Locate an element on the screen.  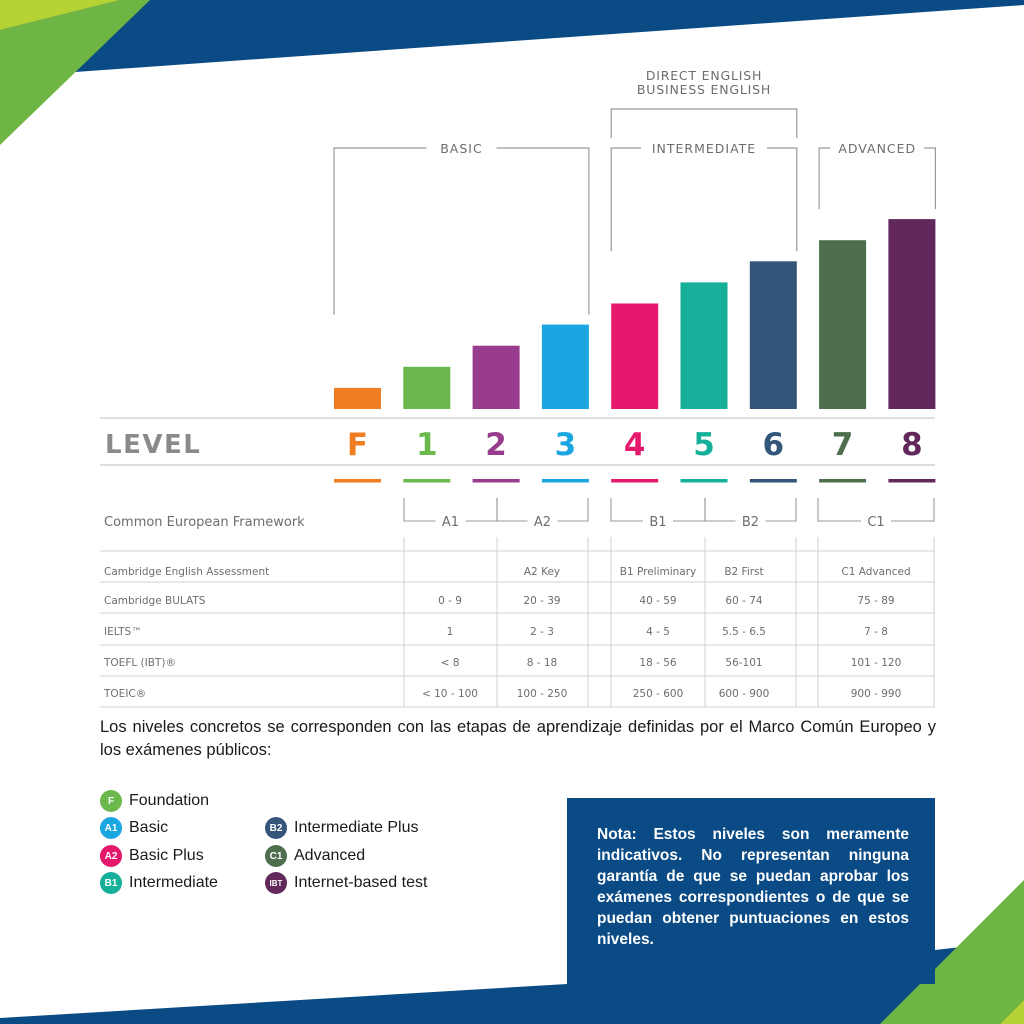
legend-badge-icon: B2 is located at coordinates (276, 828).